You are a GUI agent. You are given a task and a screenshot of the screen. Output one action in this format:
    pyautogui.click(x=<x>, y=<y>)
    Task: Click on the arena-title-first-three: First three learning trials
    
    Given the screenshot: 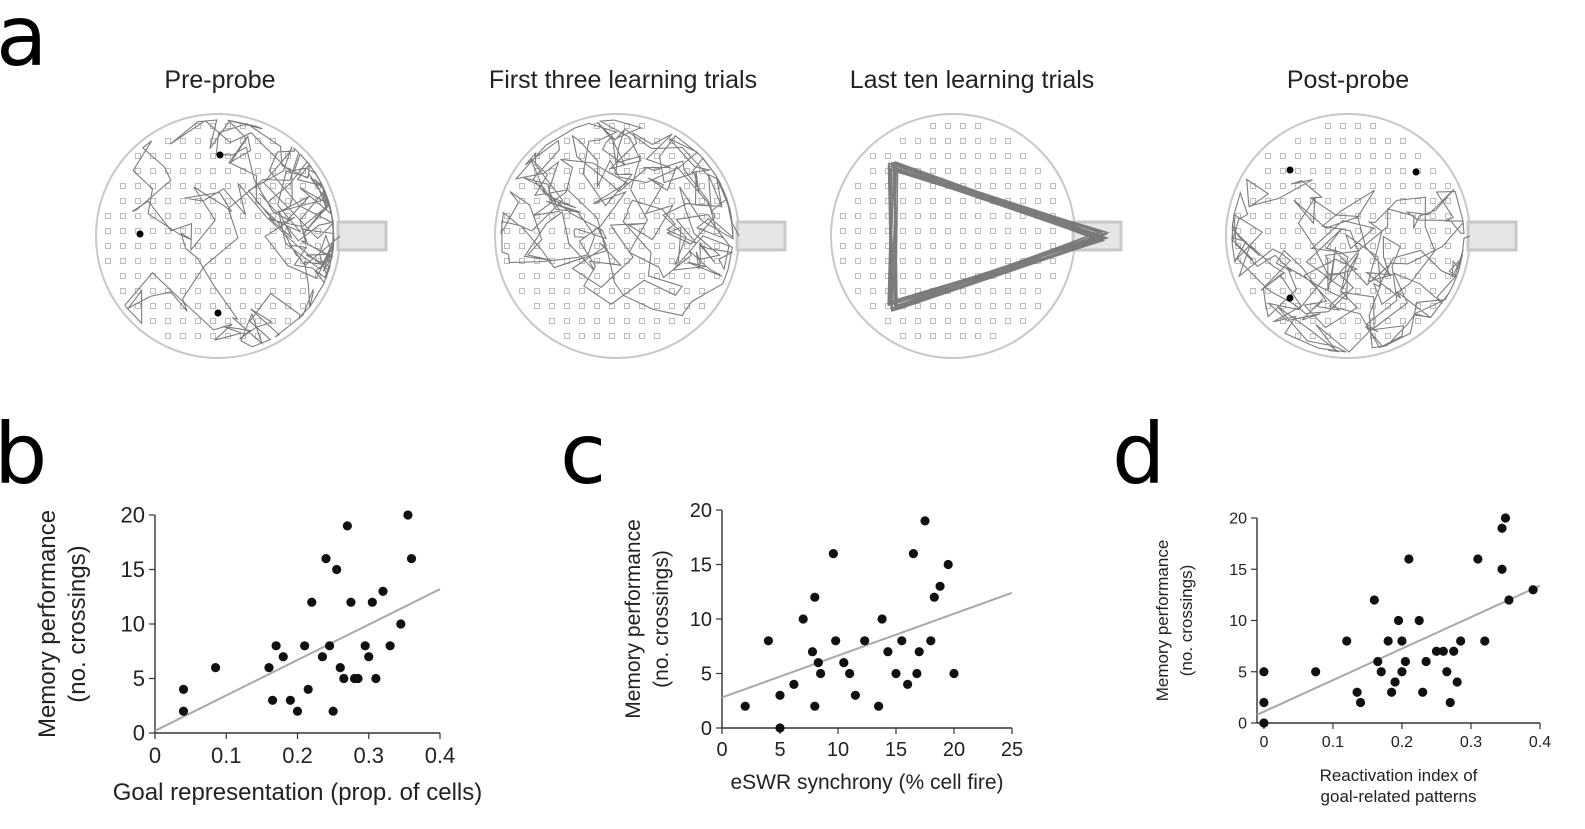 What is the action you would take?
    pyautogui.click(x=623, y=80)
    